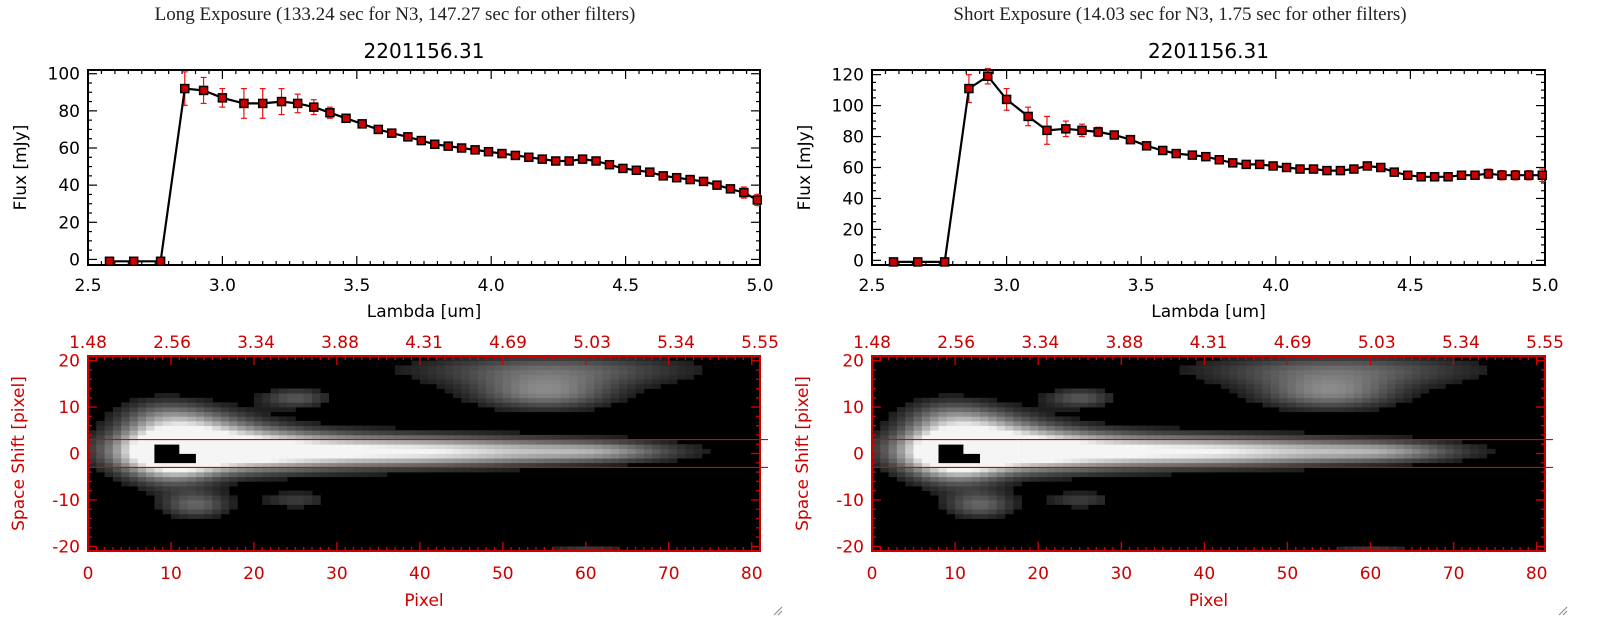  I want to click on resize-grips, so click(1170, 611).